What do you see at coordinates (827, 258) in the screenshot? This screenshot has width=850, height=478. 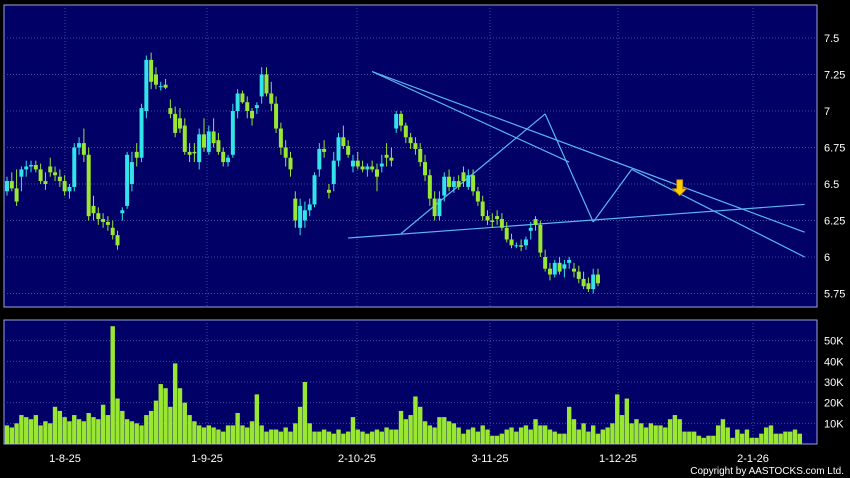 I see `price-tick-label: 6` at bounding box center [827, 258].